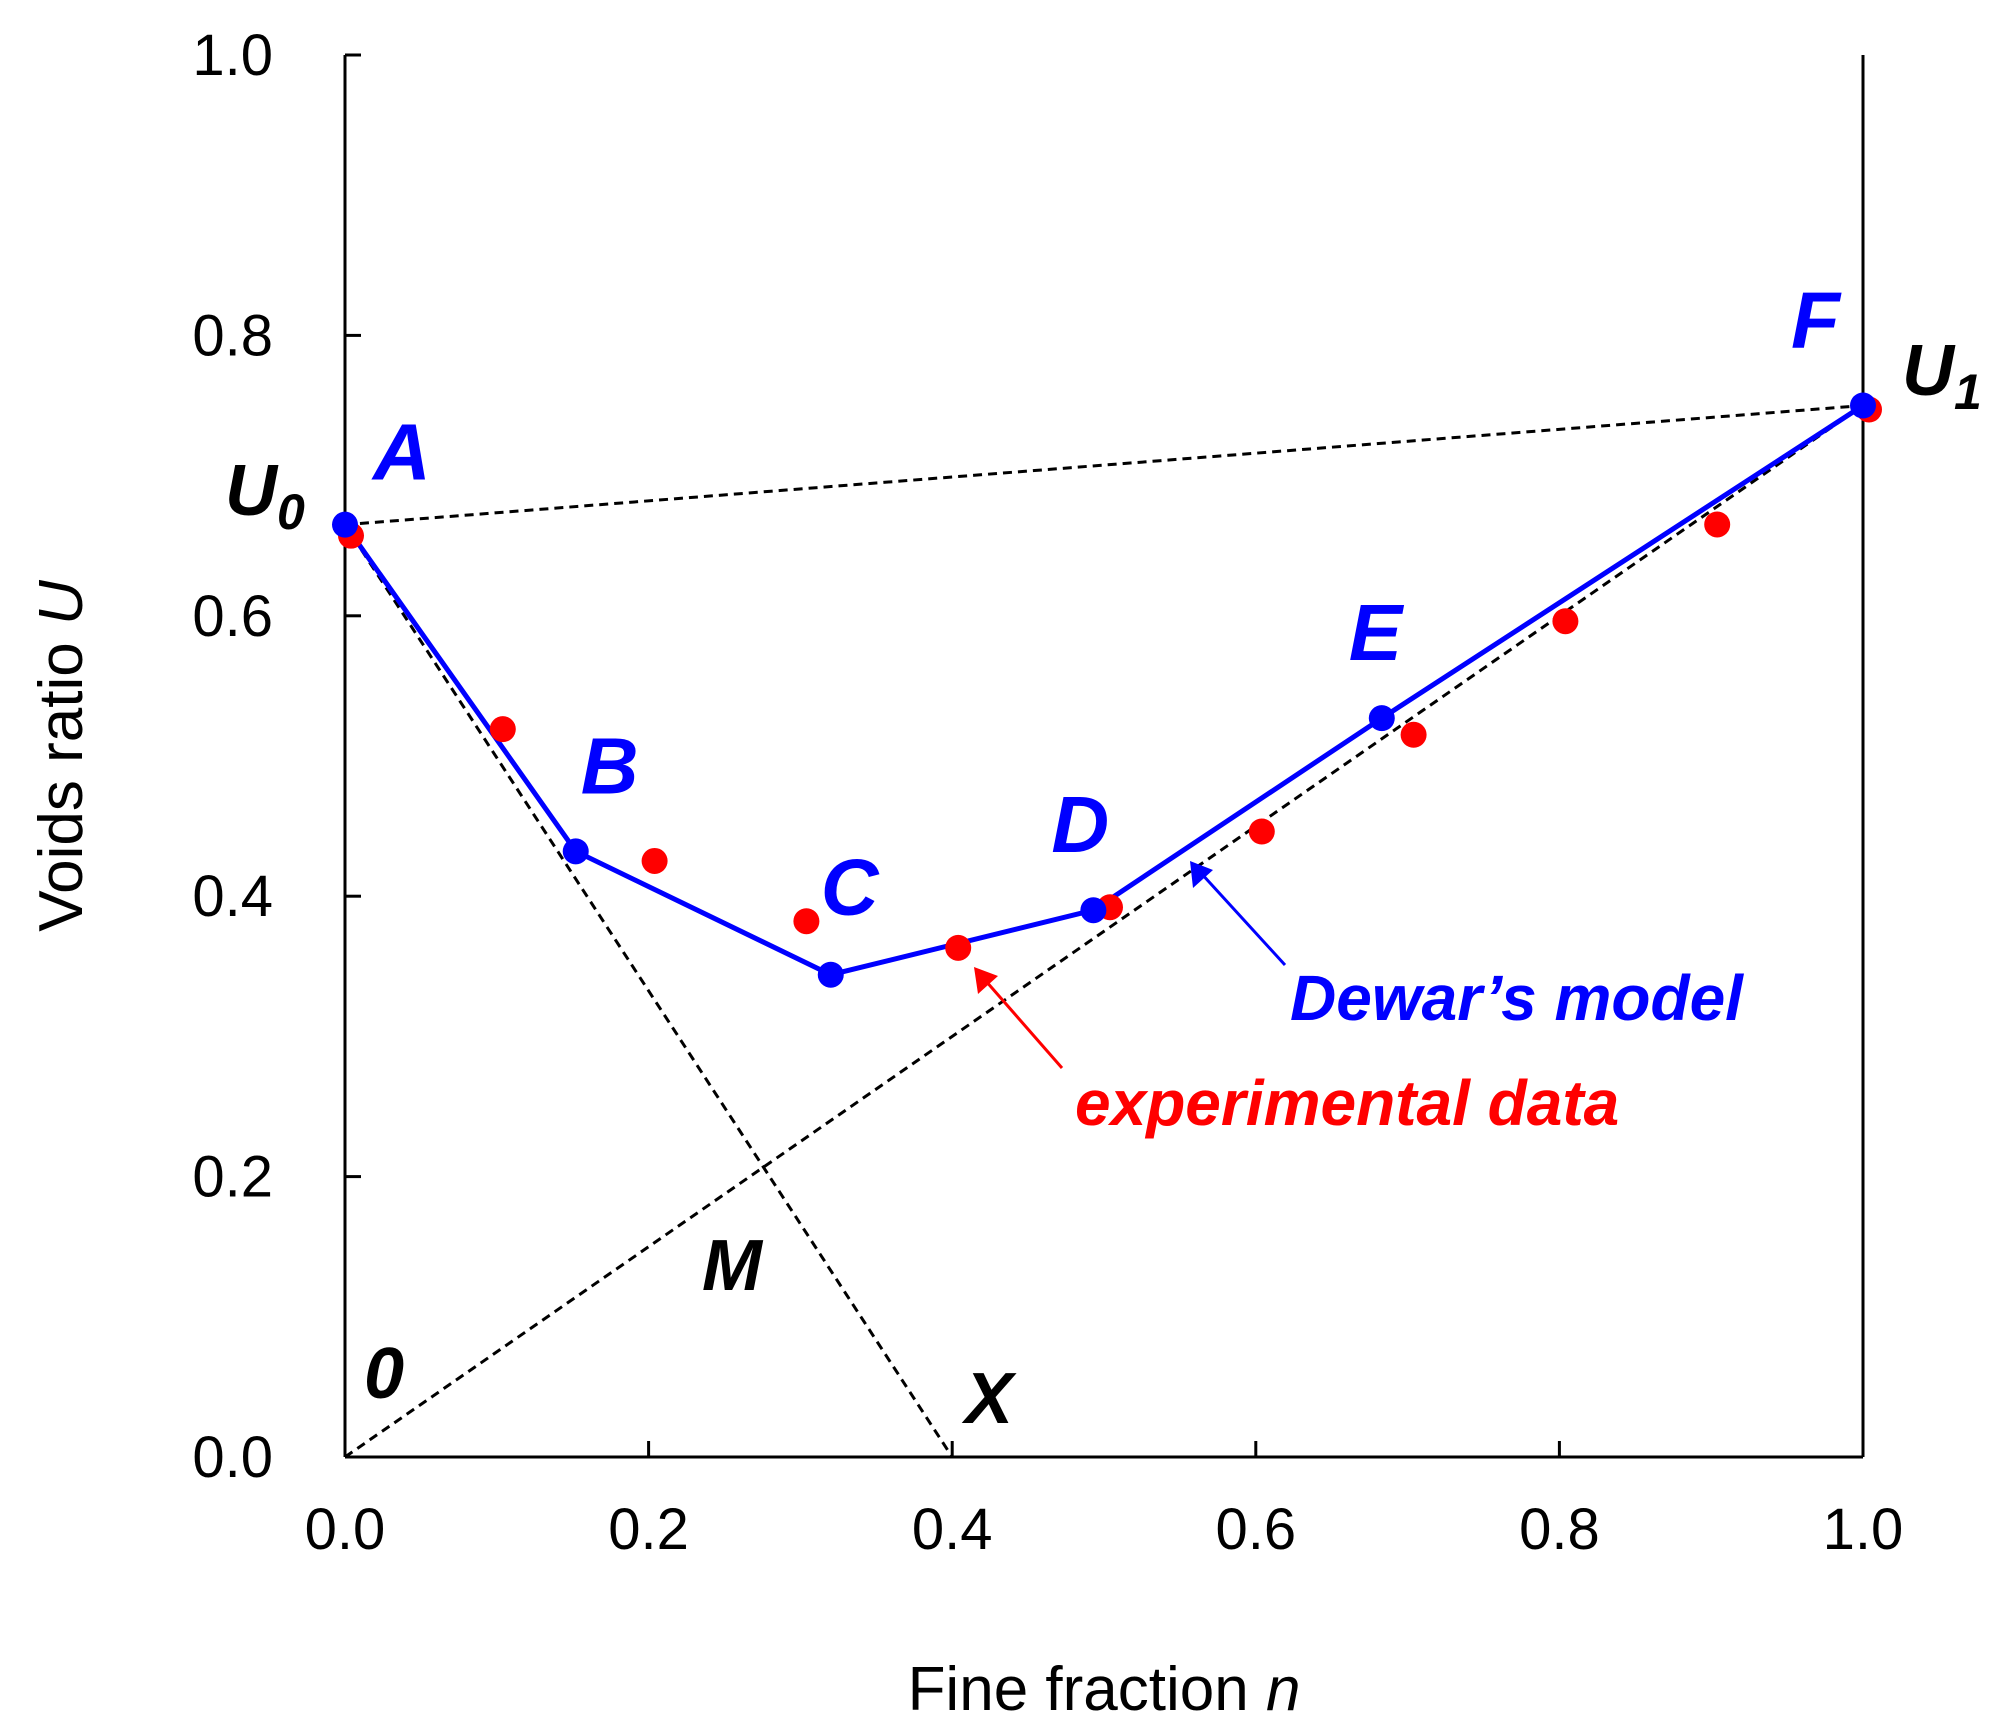  I want to click on model-point-c, so click(830, 974).